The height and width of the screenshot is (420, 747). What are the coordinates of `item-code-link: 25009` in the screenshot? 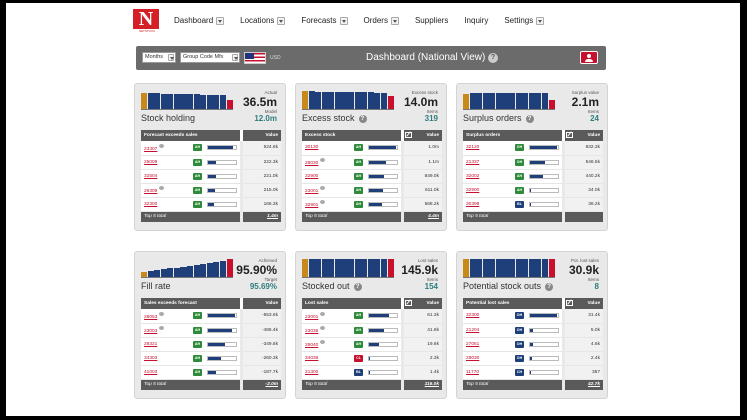 It's located at (151, 162).